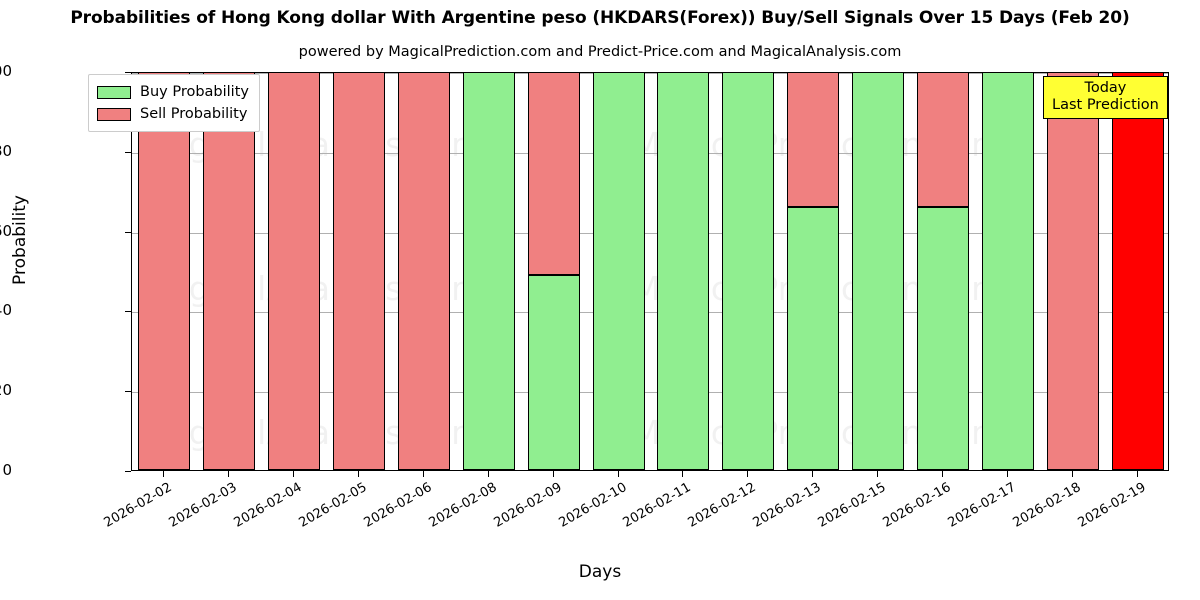 The width and height of the screenshot is (1200, 600). I want to click on y-tick-label: 0, so click(7, 470).